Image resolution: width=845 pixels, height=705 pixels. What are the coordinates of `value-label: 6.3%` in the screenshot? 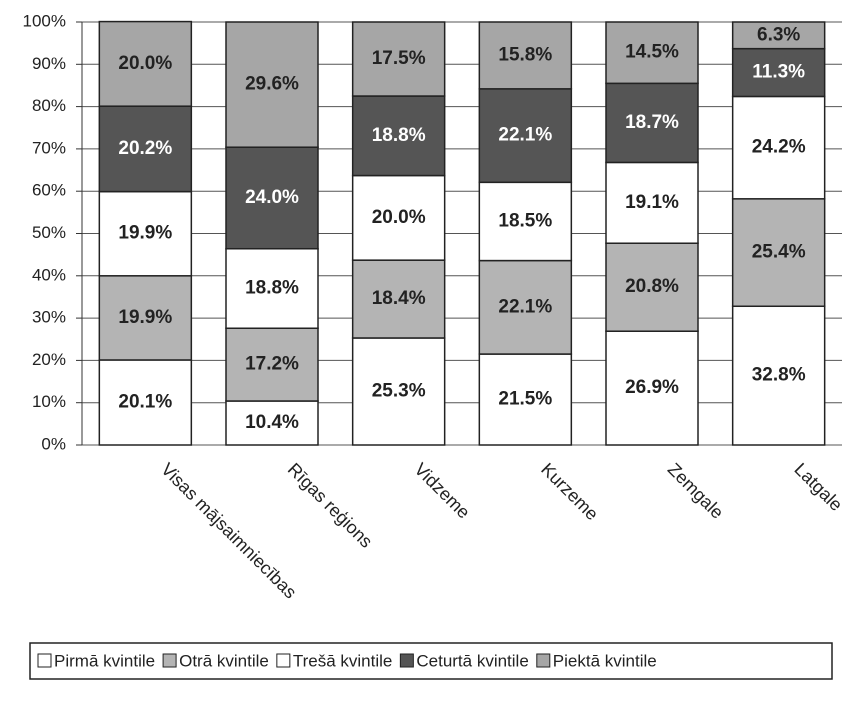 It's located at (778, 34).